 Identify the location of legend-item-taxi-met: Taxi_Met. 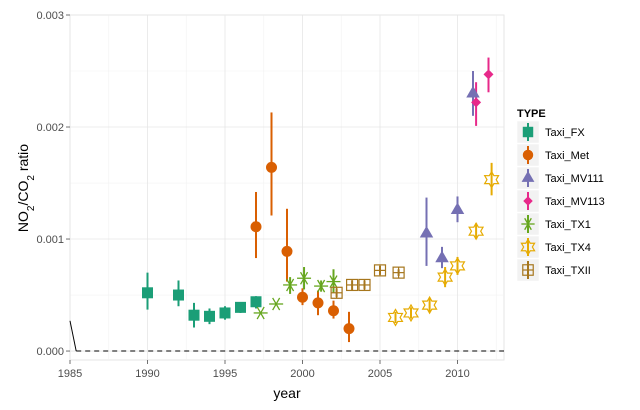
(552, 155).